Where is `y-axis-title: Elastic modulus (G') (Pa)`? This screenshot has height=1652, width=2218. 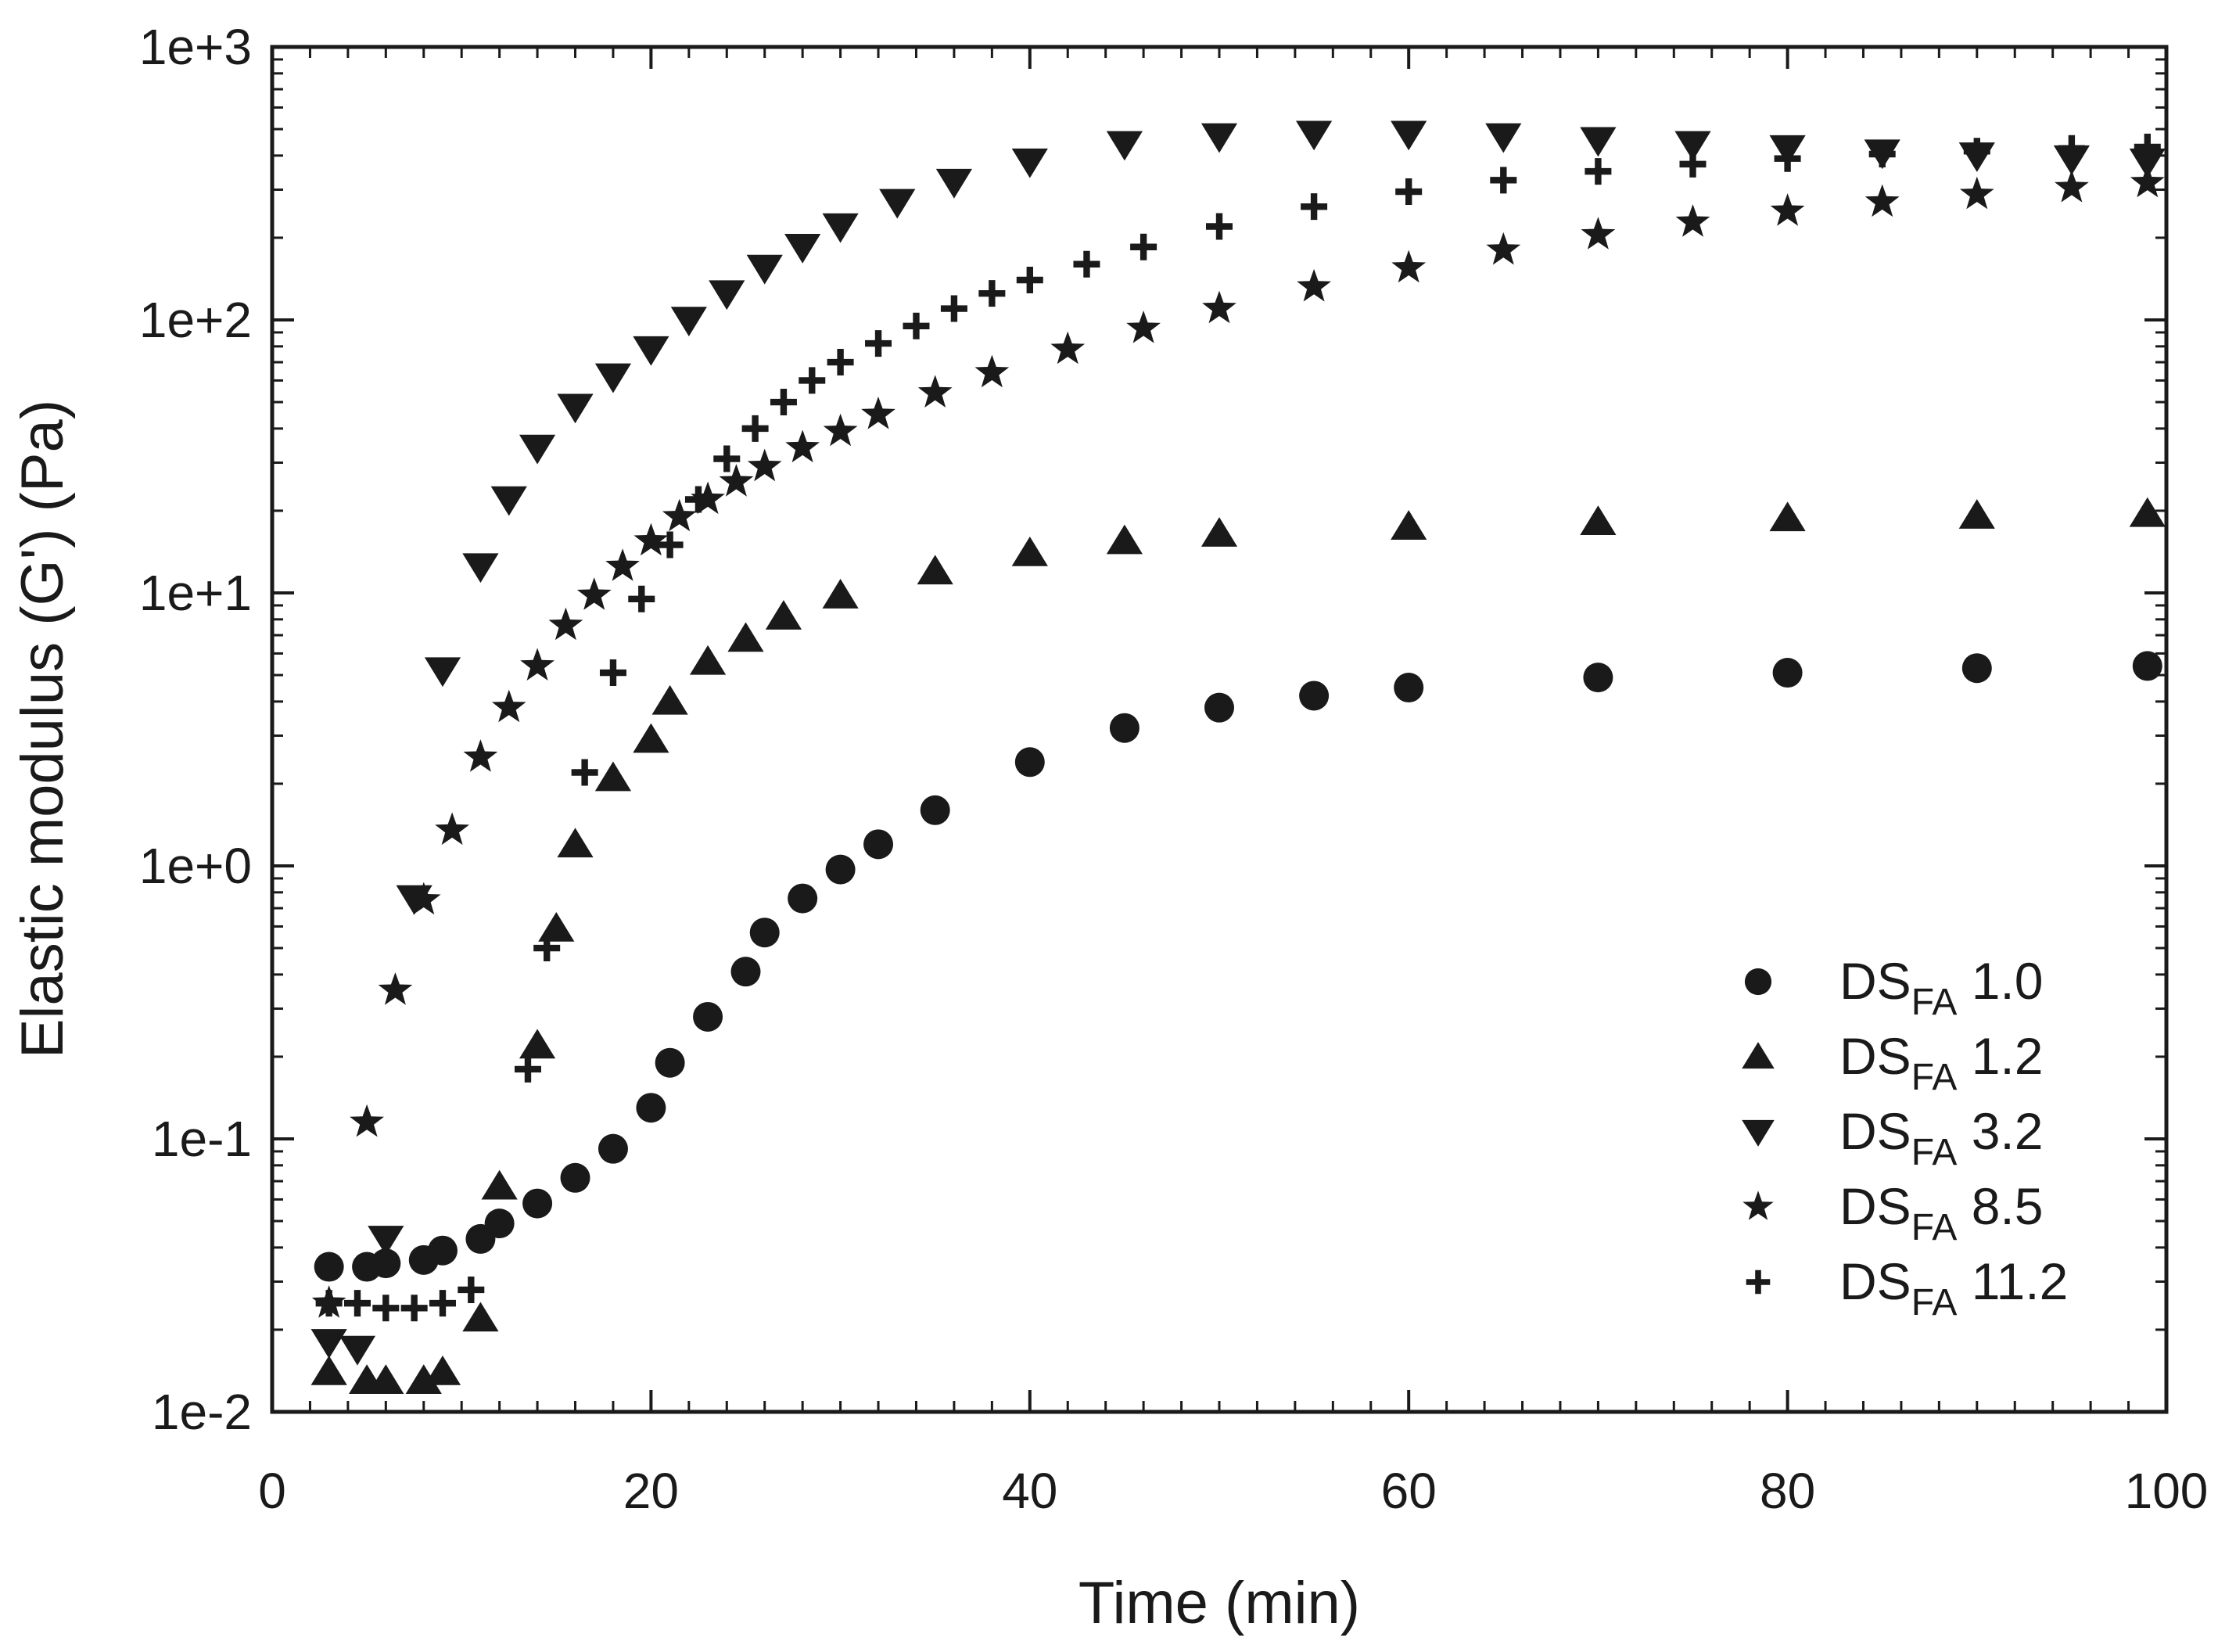 y-axis-title: Elastic modulus (G') (Pa) is located at coordinates (43, 729).